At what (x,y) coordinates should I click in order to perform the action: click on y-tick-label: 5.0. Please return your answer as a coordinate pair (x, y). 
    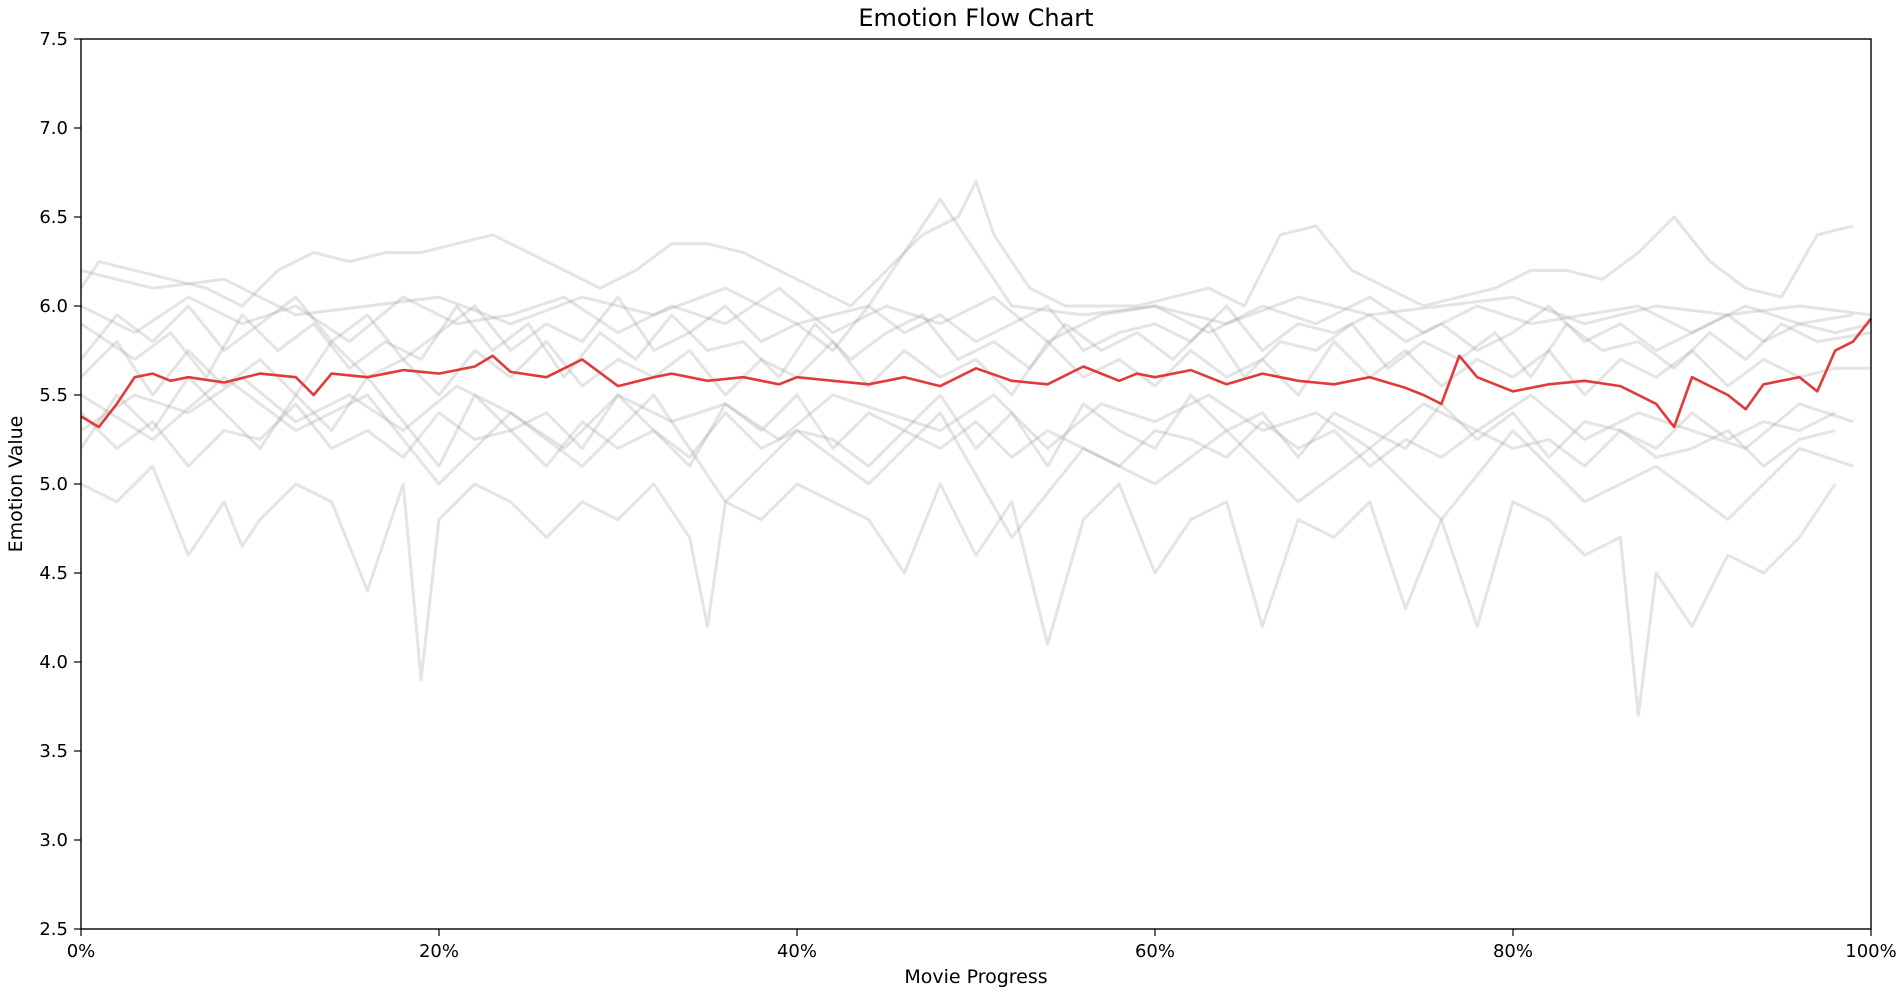
    Looking at the image, I should click on (53, 484).